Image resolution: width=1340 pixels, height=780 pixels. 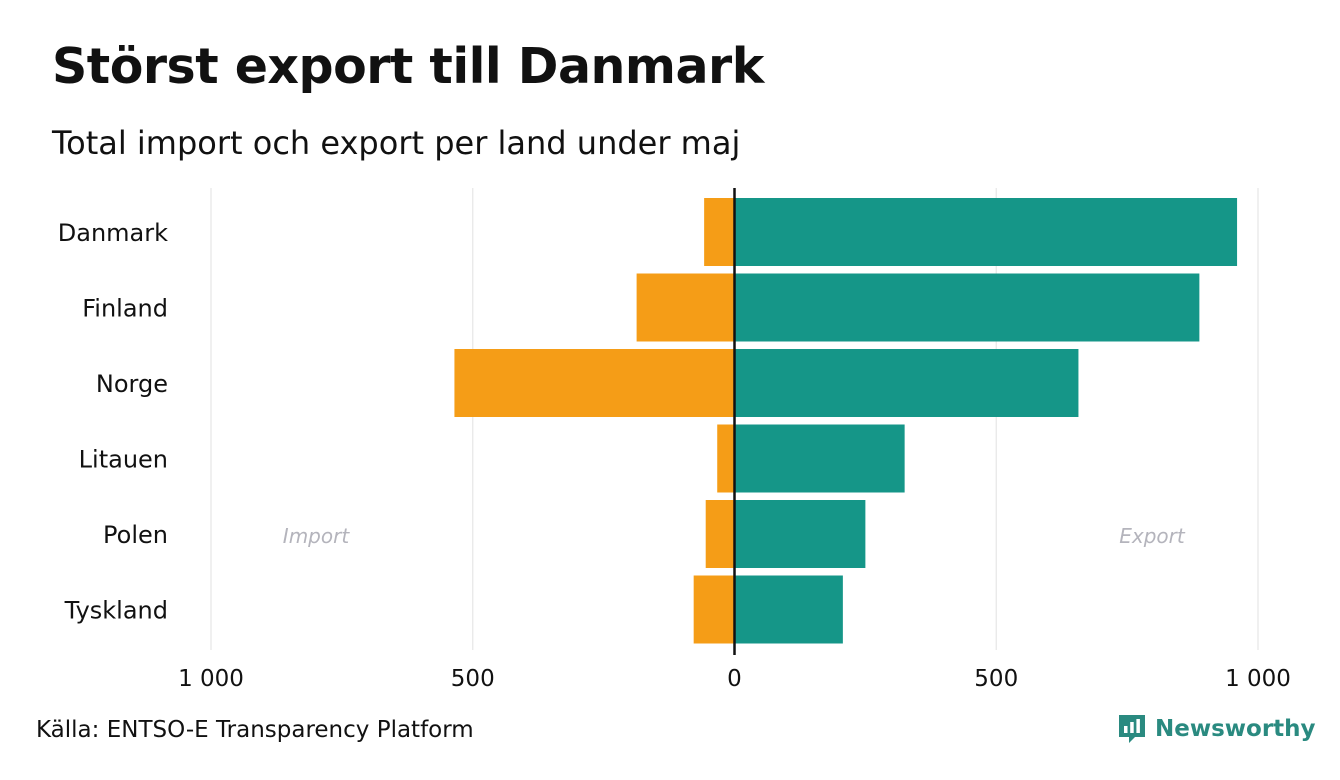 What do you see at coordinates (255, 730) in the screenshot?
I see `source-note: Källa: ENTSO-E Transparency Platform` at bounding box center [255, 730].